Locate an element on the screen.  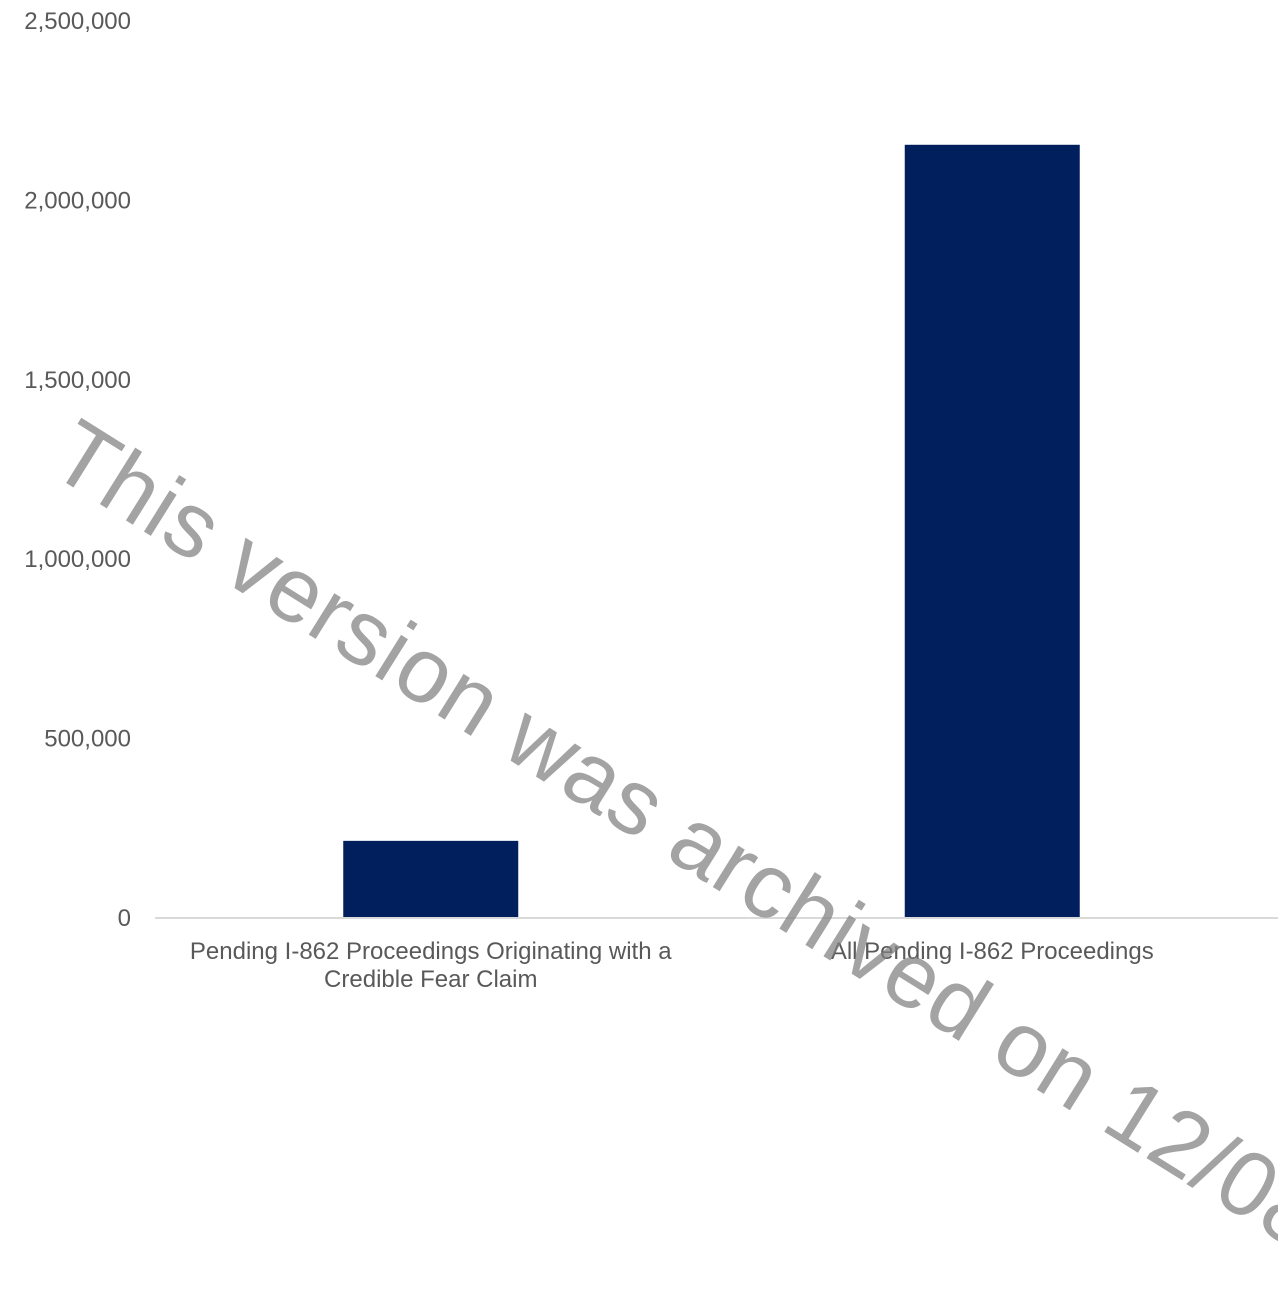
y-tick-label: 1,000,000 is located at coordinates (77, 559).